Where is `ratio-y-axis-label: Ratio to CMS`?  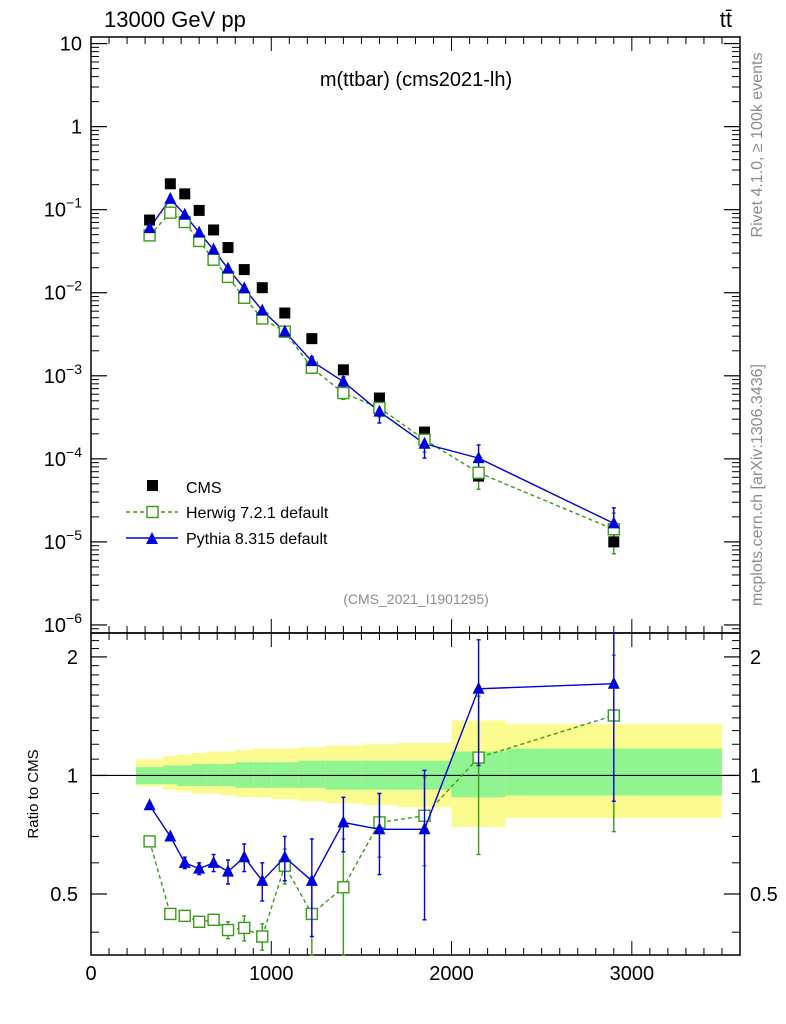 ratio-y-axis-label: Ratio to CMS is located at coordinates (33, 793).